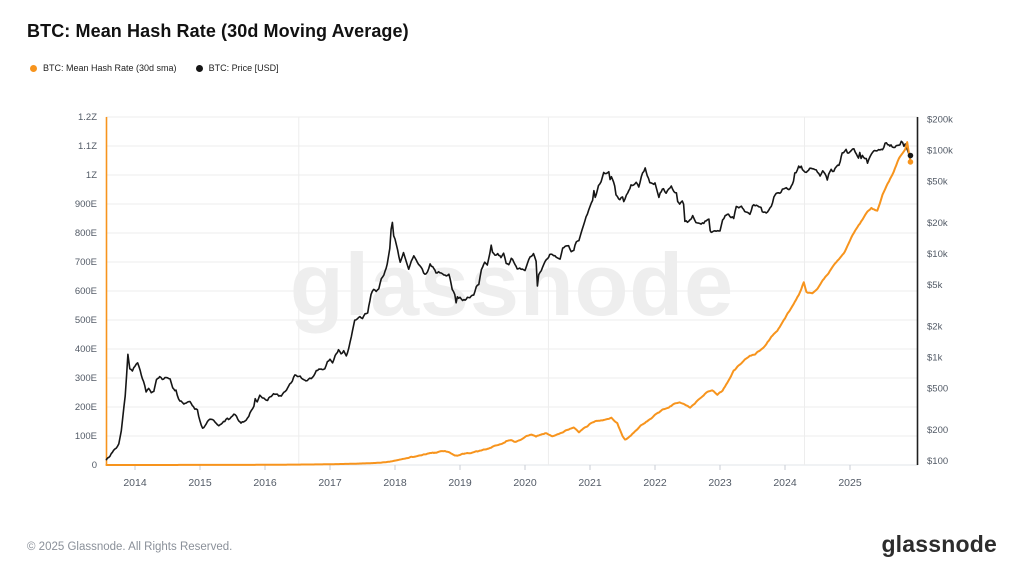 The width and height of the screenshot is (1024, 576). Describe the element at coordinates (130, 547) in the screenshot. I see `copyright-text: © 2025 Glassnode. All Rights Reserved.` at that location.